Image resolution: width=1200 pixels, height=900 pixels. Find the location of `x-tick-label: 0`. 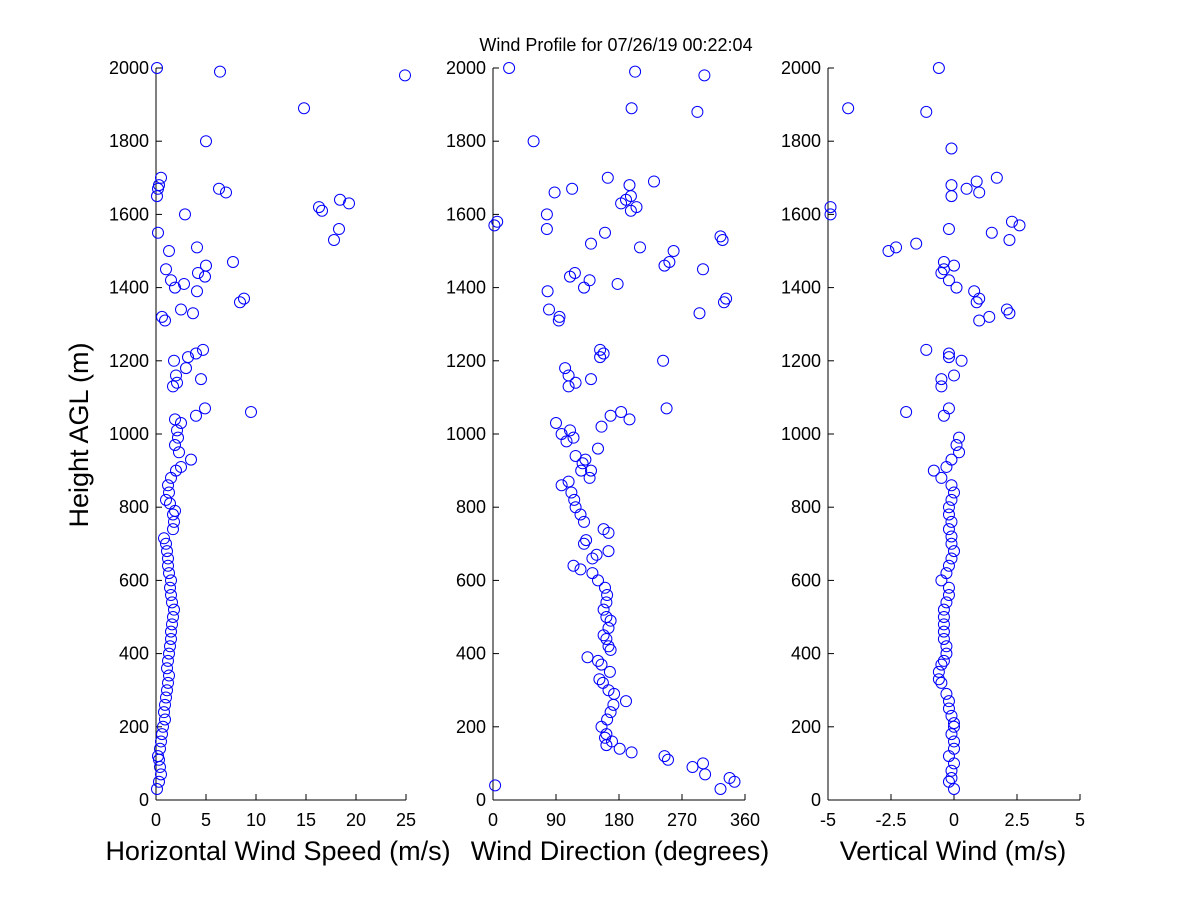

x-tick-label: 0 is located at coordinates (493, 820).